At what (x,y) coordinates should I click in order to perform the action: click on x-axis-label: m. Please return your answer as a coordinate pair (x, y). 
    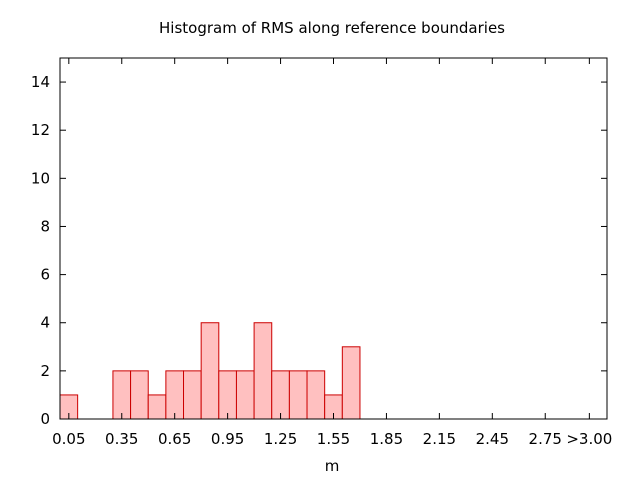
    Looking at the image, I should click on (332, 466).